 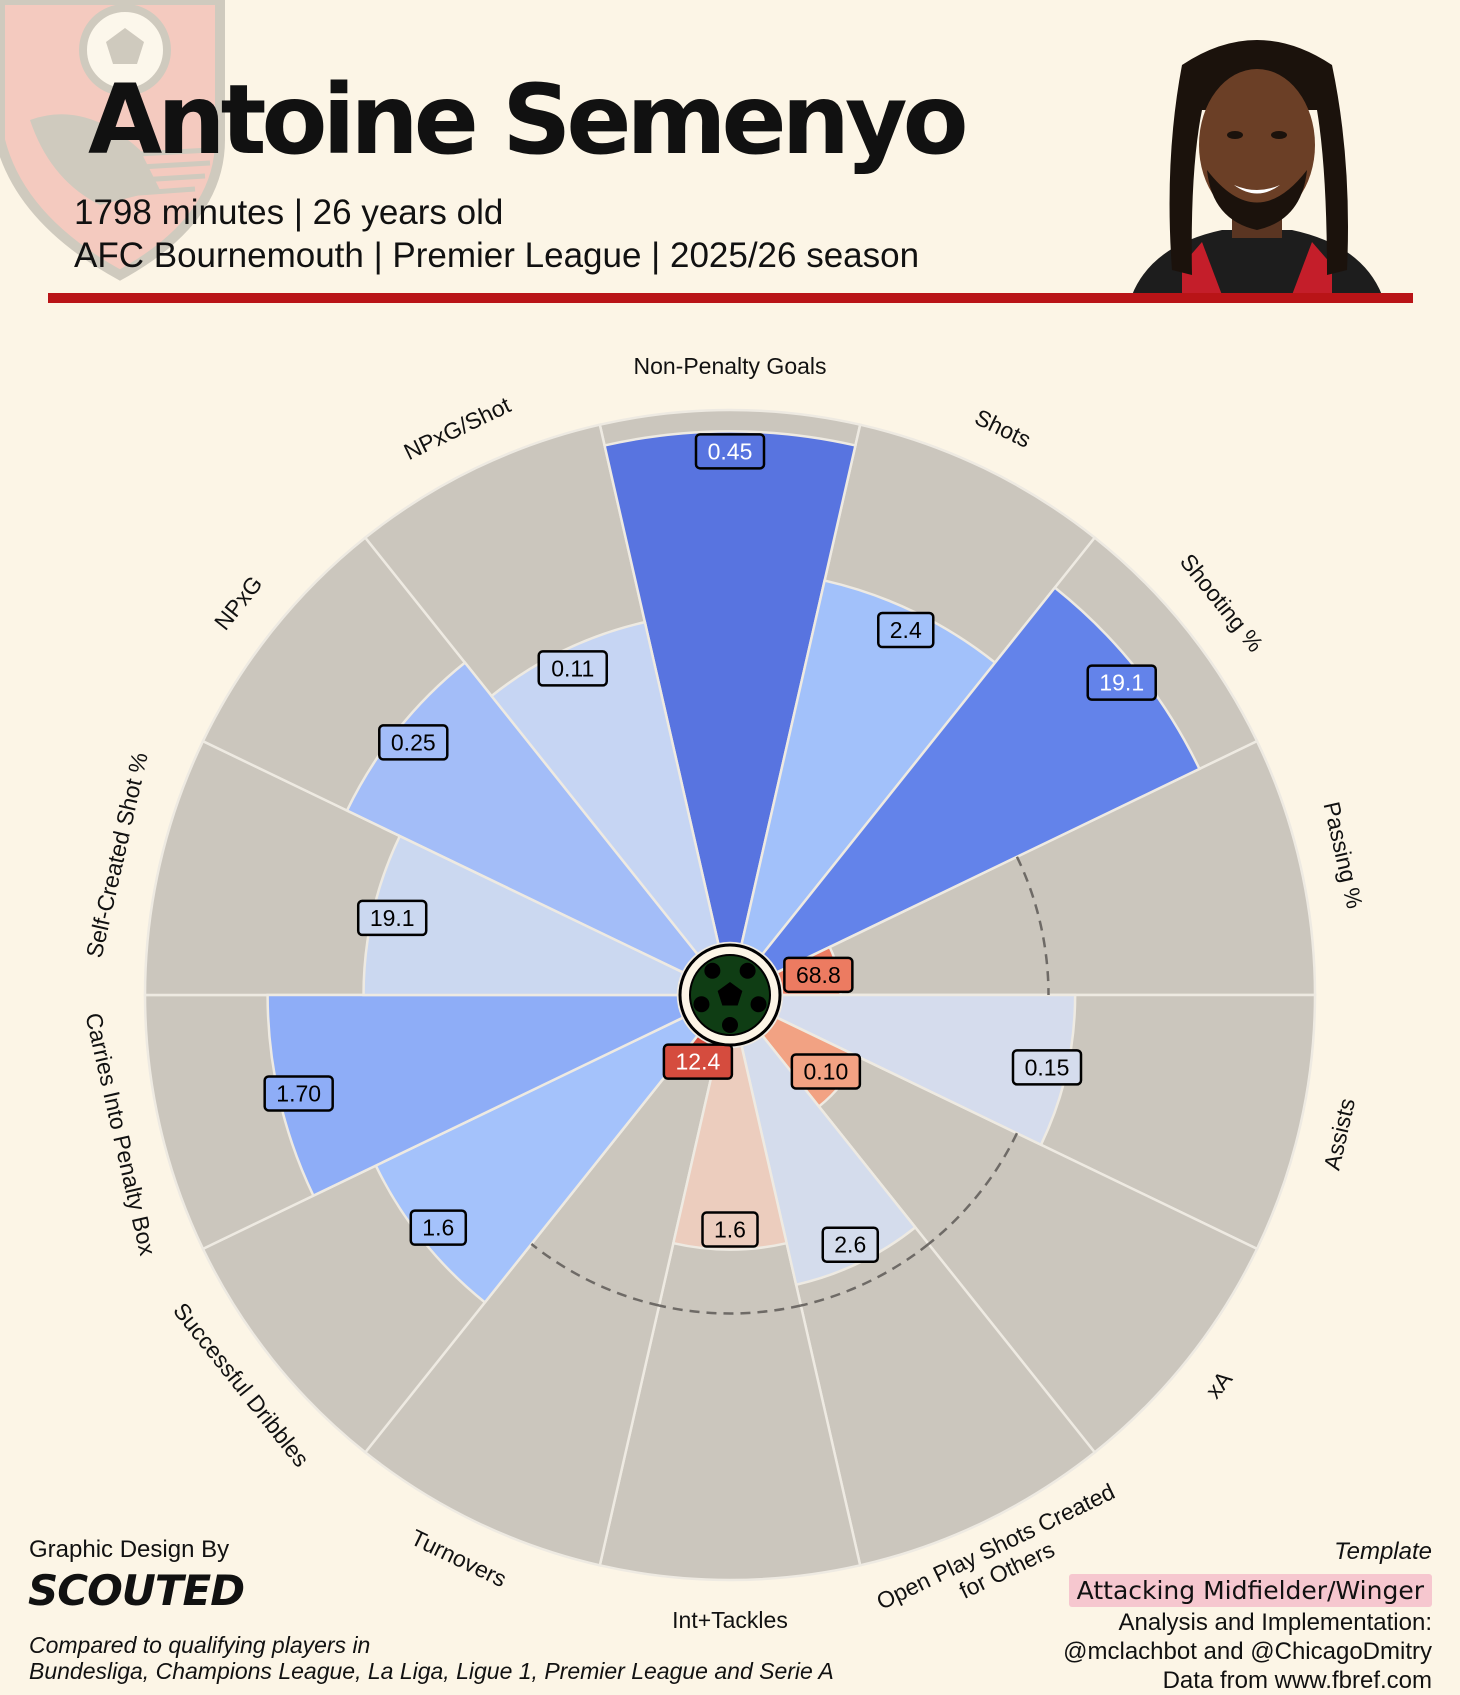 I want to click on value-text: 1.70, so click(x=298, y=1093).